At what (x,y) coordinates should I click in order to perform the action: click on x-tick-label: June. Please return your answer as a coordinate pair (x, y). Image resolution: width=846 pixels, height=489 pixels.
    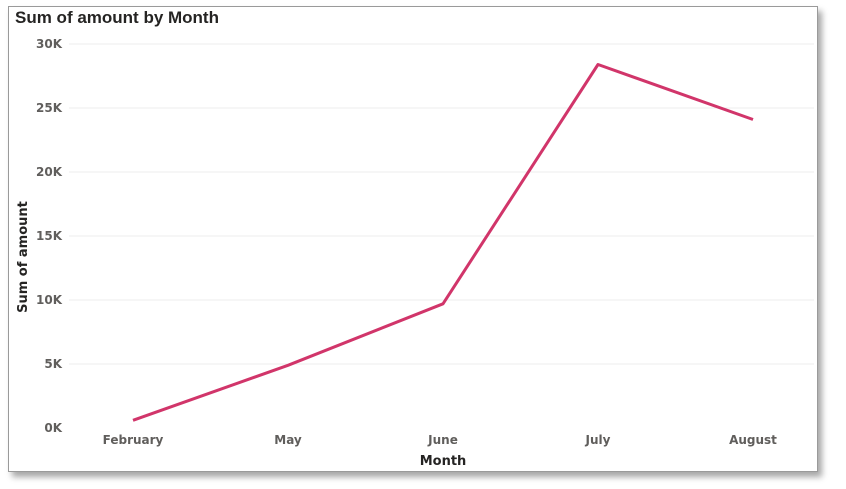
    Looking at the image, I should click on (442, 440).